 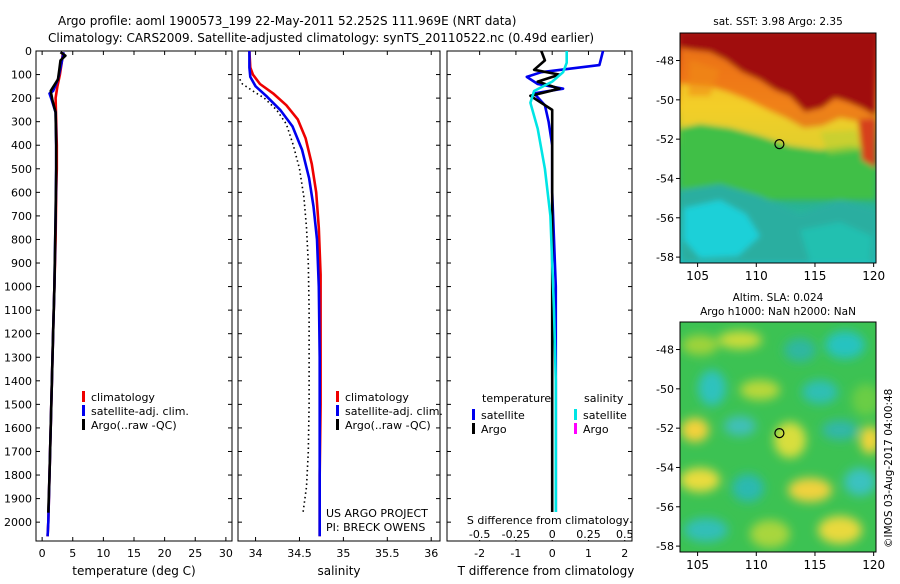 What do you see at coordinates (604, 398) in the screenshot?
I see `legend-group-title: salinity` at bounding box center [604, 398].